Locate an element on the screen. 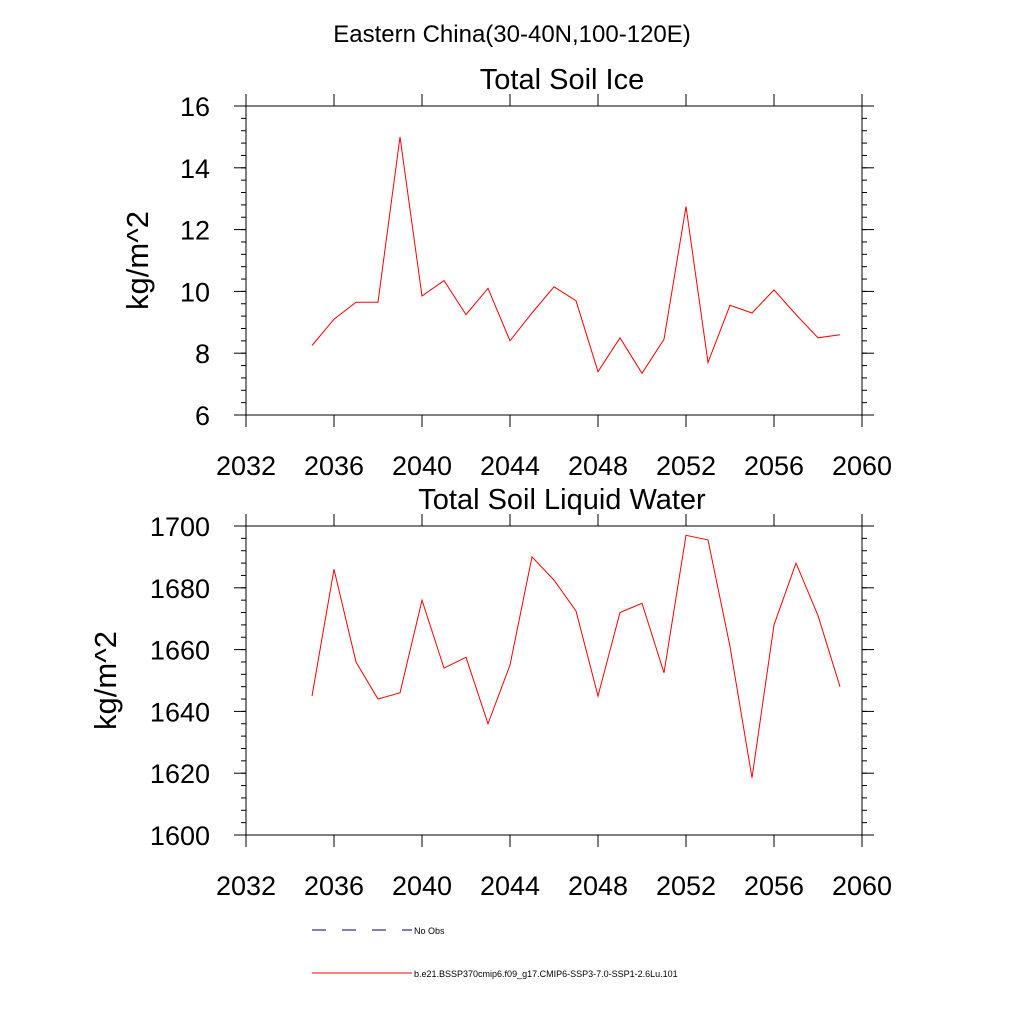 This screenshot has height=1024, width=1024. figure-title: Eastern China(30-40N,100-120E) is located at coordinates (512, 34).